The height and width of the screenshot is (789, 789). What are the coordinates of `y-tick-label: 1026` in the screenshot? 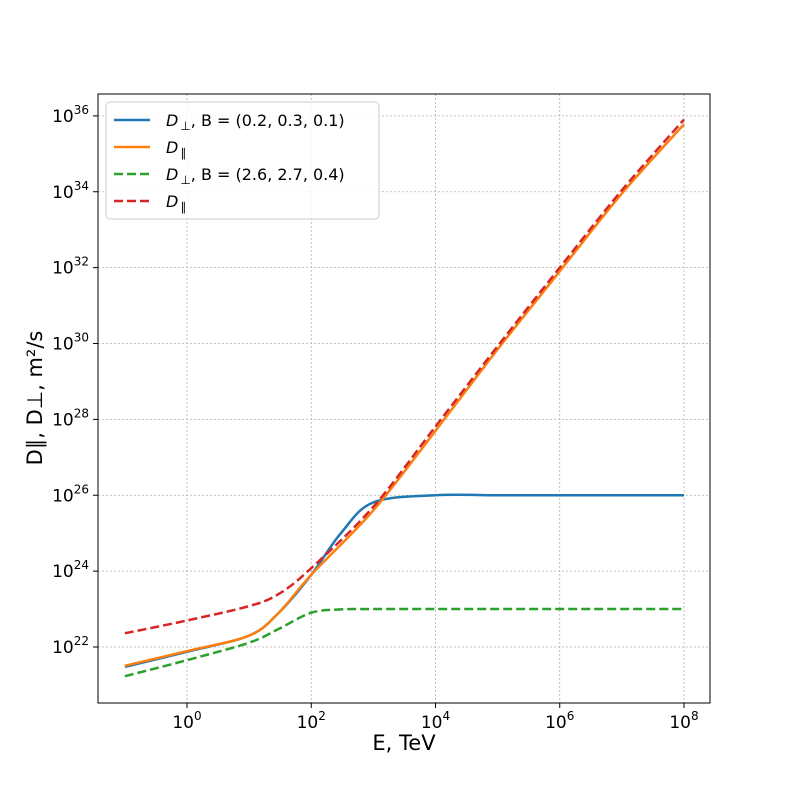 It's located at (70, 494).